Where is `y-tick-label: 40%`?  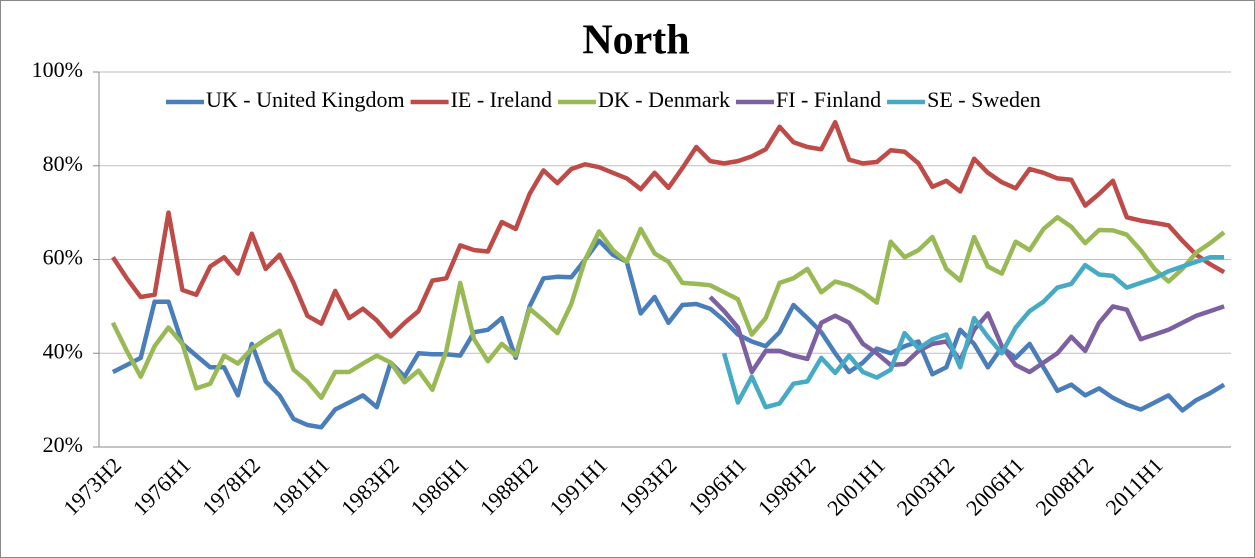
y-tick-label: 40% is located at coordinates (63, 350).